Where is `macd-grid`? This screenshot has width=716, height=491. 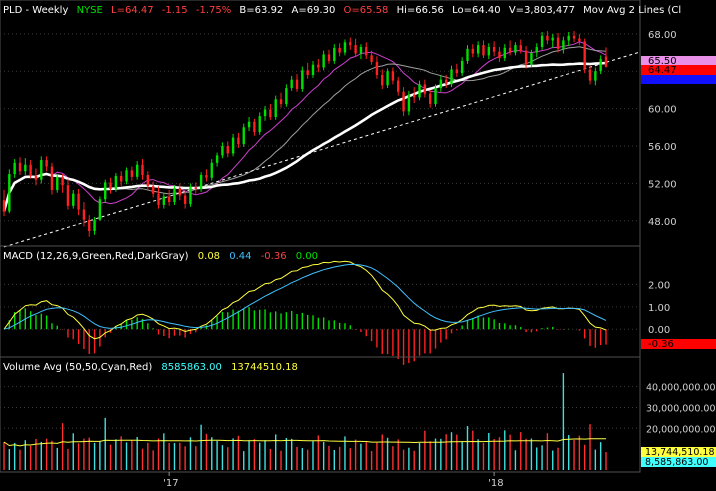
macd-grid is located at coordinates (320, 306).